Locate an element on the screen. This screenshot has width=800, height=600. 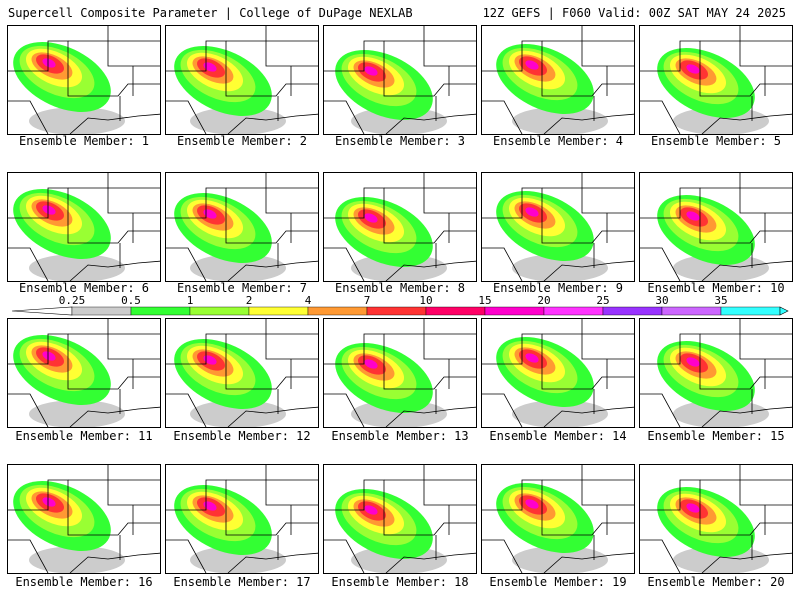
legend-tick-label: 35 is located at coordinates (720, 300).